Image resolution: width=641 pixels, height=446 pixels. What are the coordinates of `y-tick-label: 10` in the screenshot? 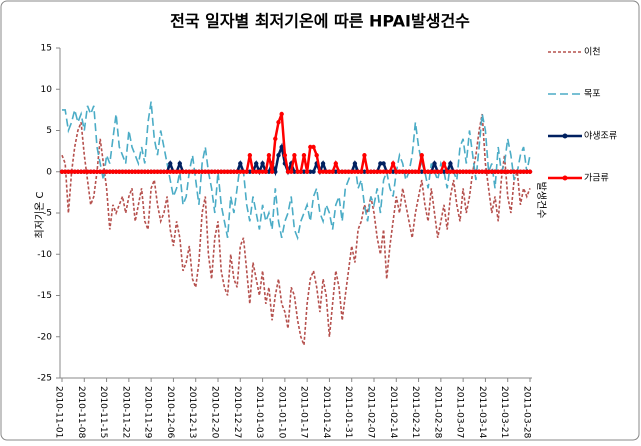 It's located at (47, 90).